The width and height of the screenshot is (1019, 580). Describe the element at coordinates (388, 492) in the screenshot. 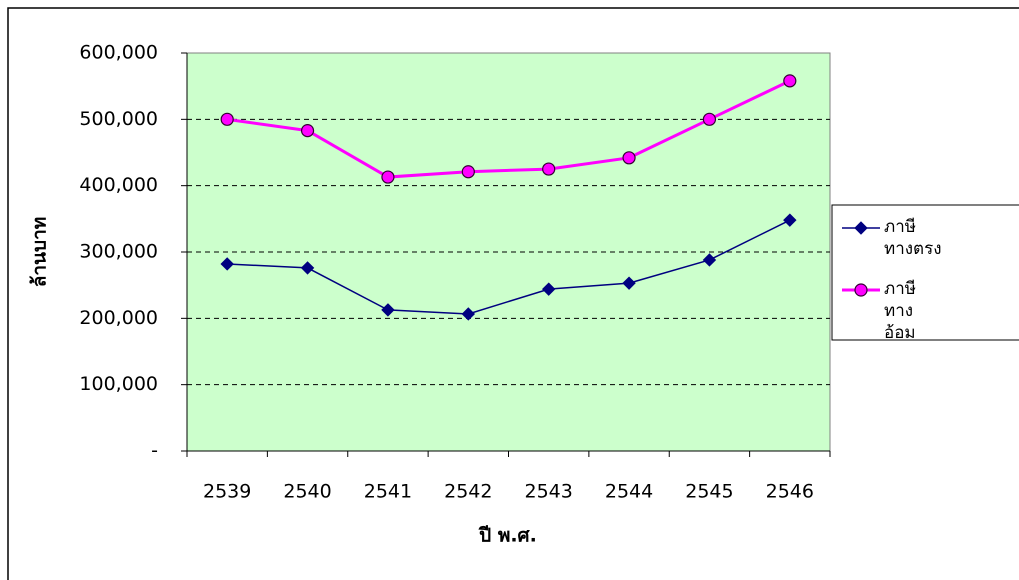

I see `x-tick-label: 2541` at that location.